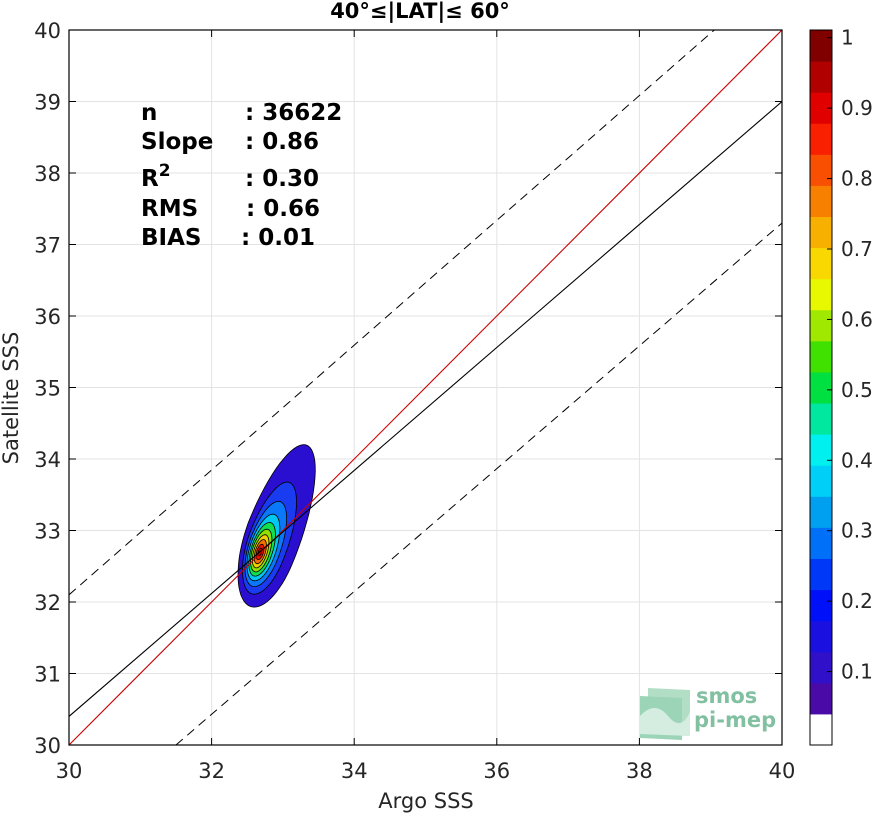  Describe the element at coordinates (782, 771) in the screenshot. I see `x-tick-label: 40` at that location.